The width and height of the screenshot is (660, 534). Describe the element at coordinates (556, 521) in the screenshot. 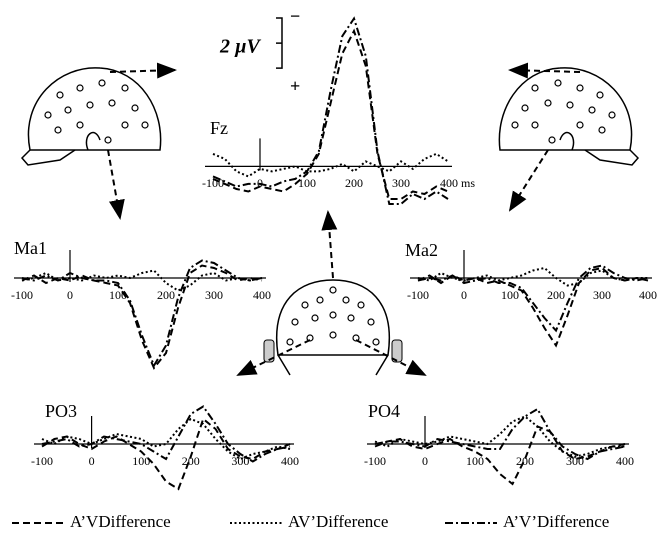

I see `legend-label: A’V’Difference` at that location.